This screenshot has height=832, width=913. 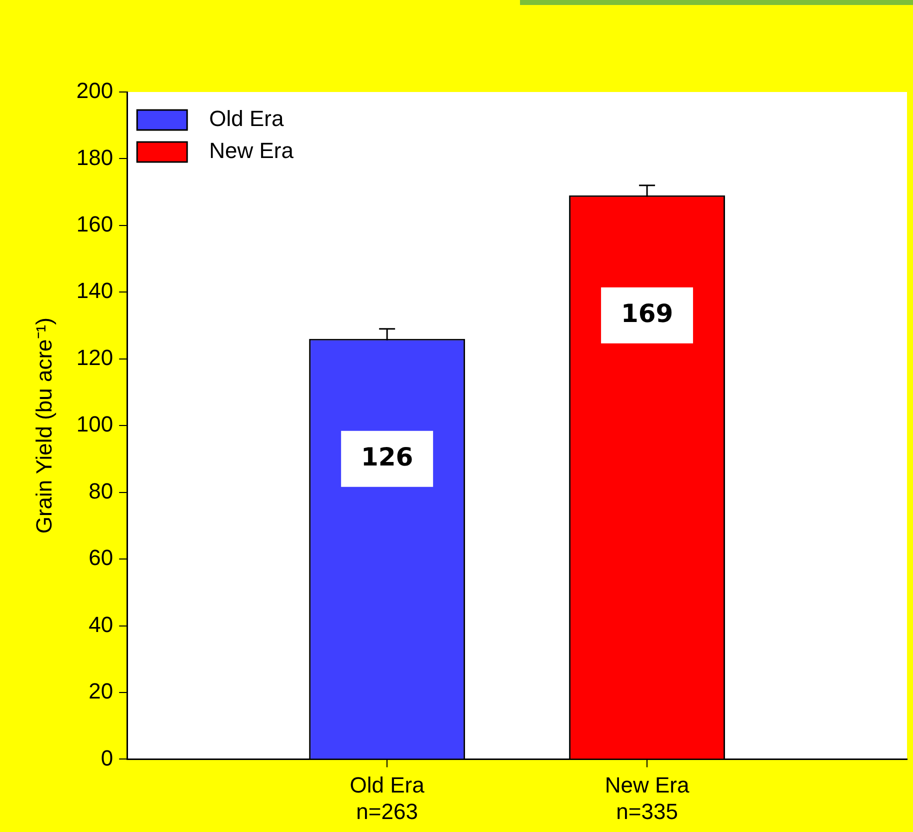 What do you see at coordinates (647, 313) in the screenshot?
I see `data-label: 169` at bounding box center [647, 313].